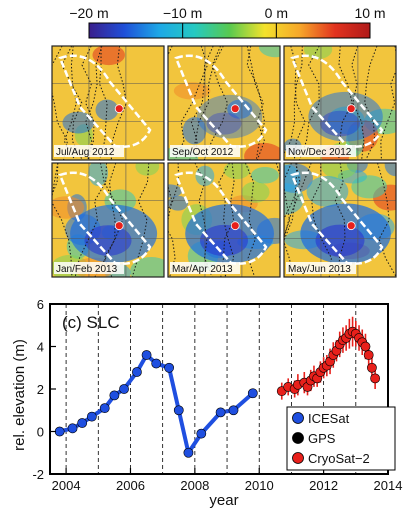 Image resolution: width=418 pixels, height=509 pixels. I want to click on legend-box, so click(341, 438).